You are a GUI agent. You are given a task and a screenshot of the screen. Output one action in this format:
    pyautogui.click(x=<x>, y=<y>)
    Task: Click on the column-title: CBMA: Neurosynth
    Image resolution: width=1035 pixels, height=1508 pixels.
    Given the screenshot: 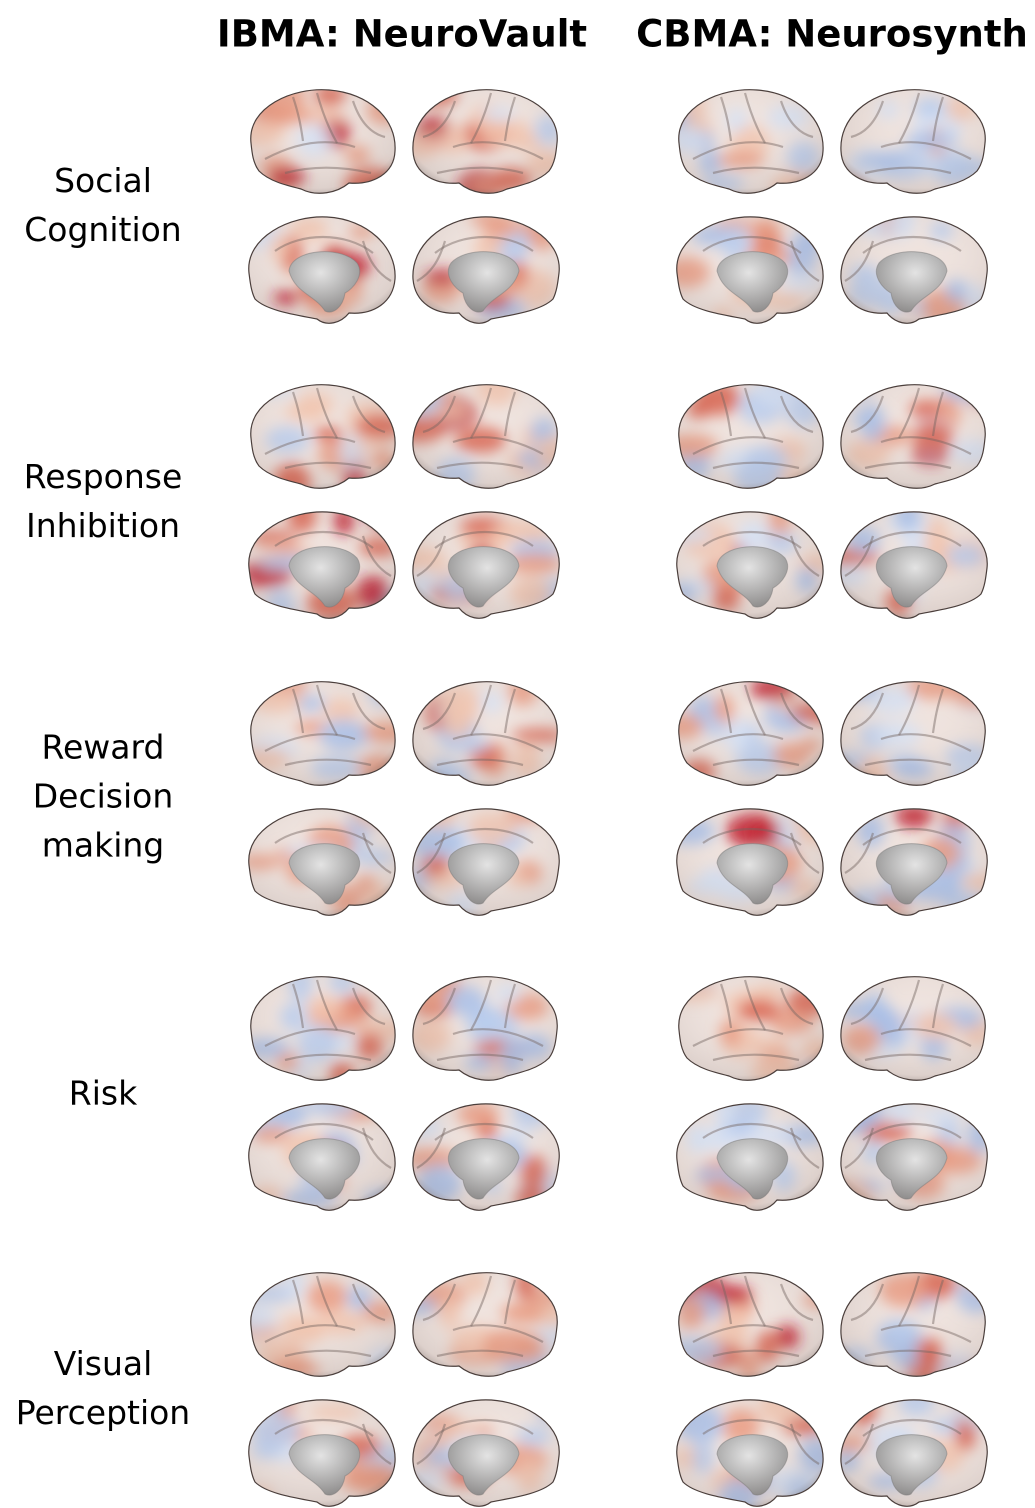 What is the action you would take?
    pyautogui.click(x=832, y=34)
    